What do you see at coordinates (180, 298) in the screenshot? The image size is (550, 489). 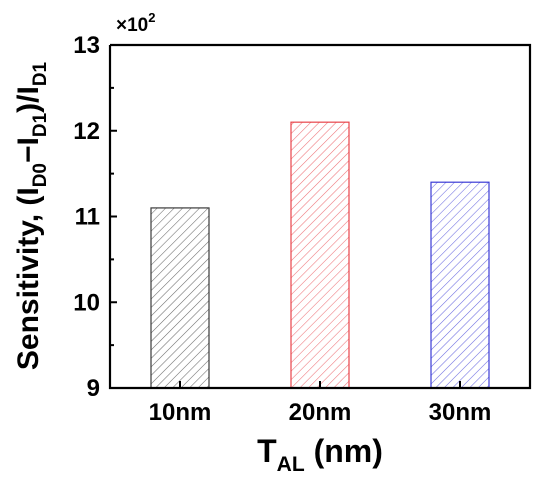 I see `bar-10nm` at bounding box center [180, 298].